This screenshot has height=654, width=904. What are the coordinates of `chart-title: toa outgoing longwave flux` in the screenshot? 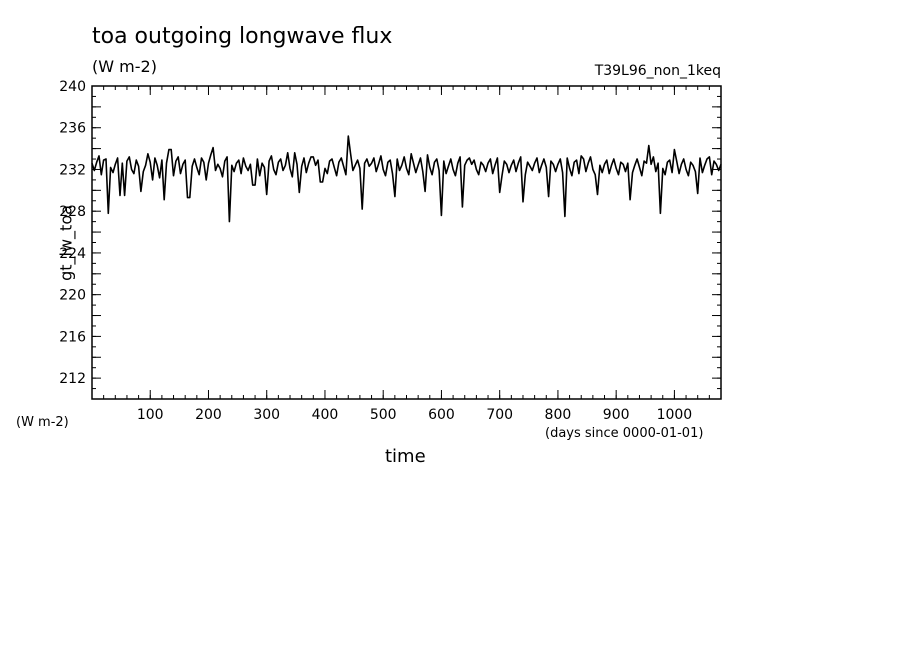 It's located at (242, 36).